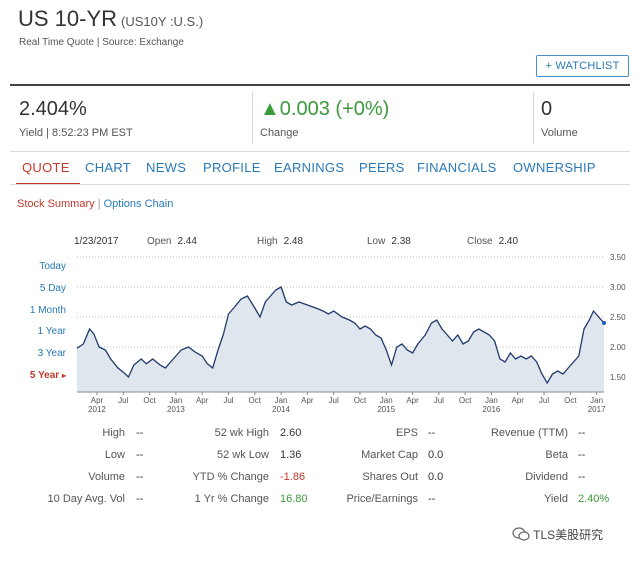  I want to click on stat-volume-value: --, so click(140, 477).